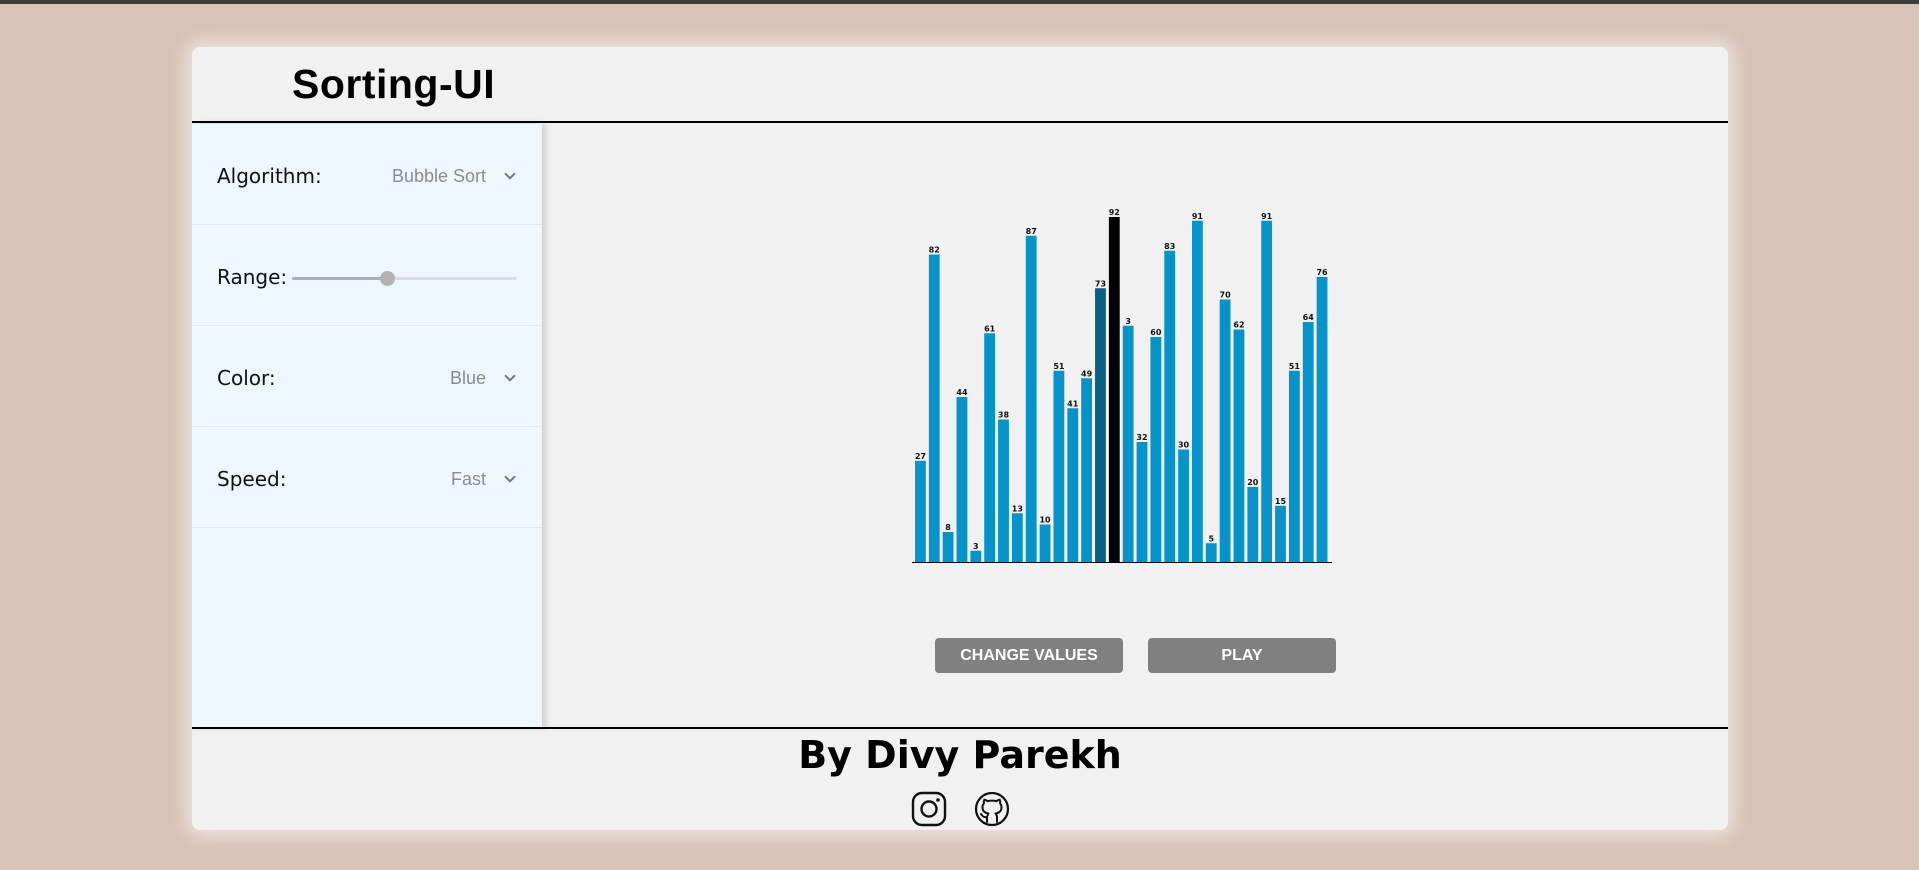 The width and height of the screenshot is (1919, 870). I want to click on github-link, so click(992, 809).